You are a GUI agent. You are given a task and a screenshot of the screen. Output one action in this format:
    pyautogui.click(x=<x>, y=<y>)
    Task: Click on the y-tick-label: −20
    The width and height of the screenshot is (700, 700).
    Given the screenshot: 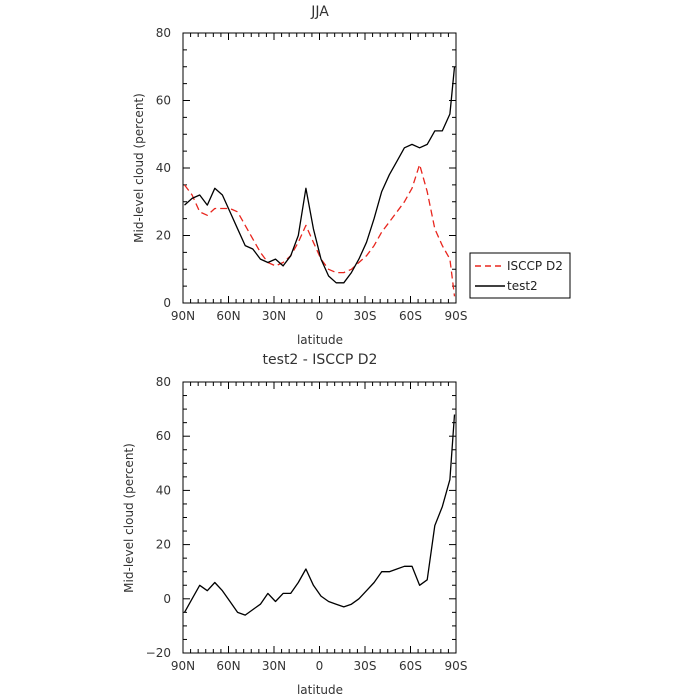 What is the action you would take?
    pyautogui.click(x=158, y=653)
    